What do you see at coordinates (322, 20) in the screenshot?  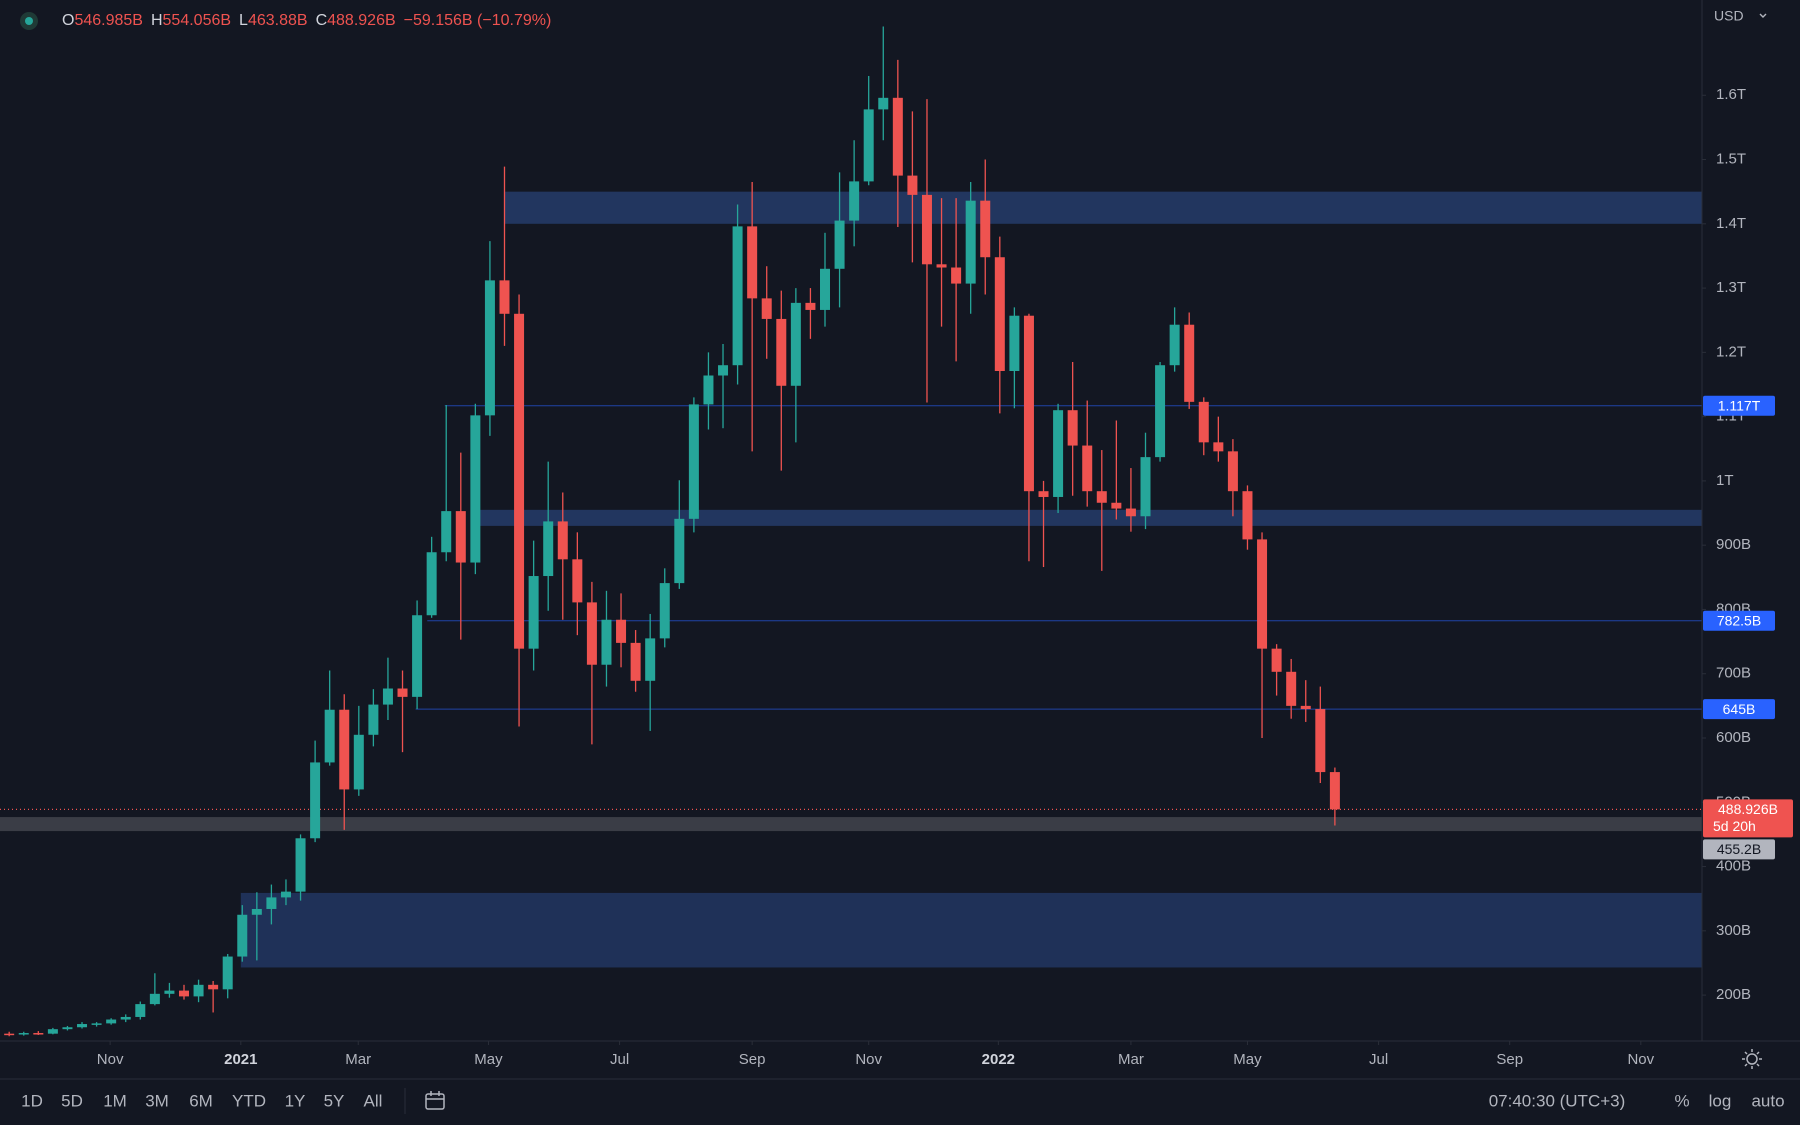 I see `ohlc-key: C` at bounding box center [322, 20].